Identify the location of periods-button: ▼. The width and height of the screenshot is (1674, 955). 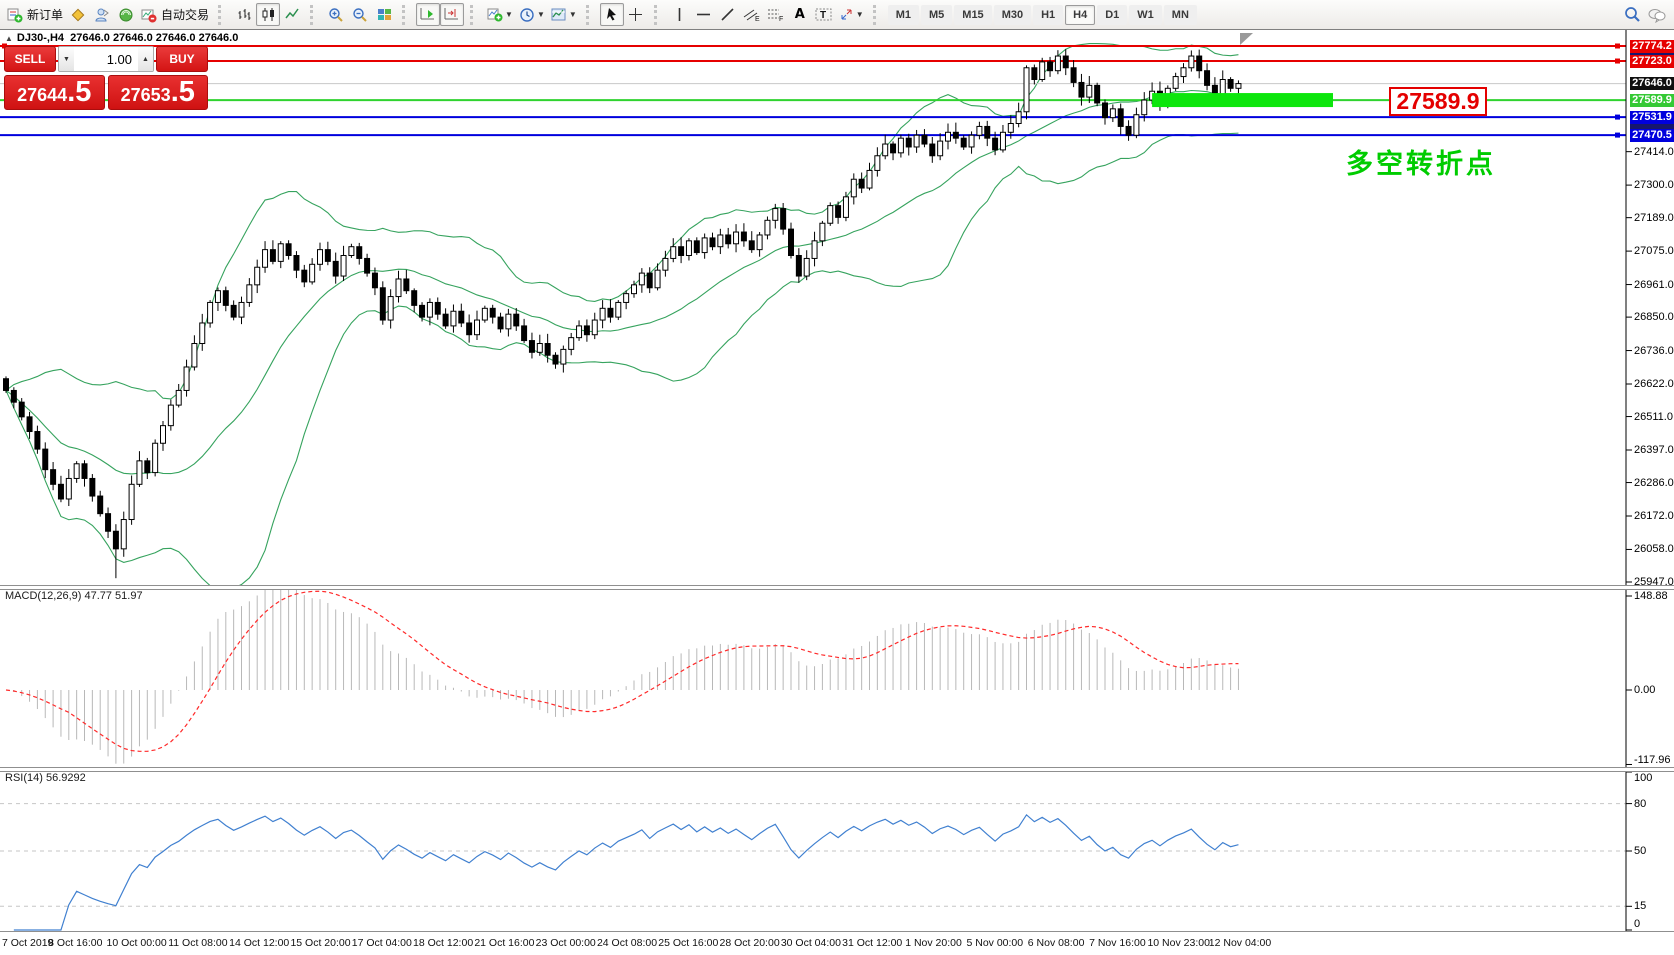
(532, 14).